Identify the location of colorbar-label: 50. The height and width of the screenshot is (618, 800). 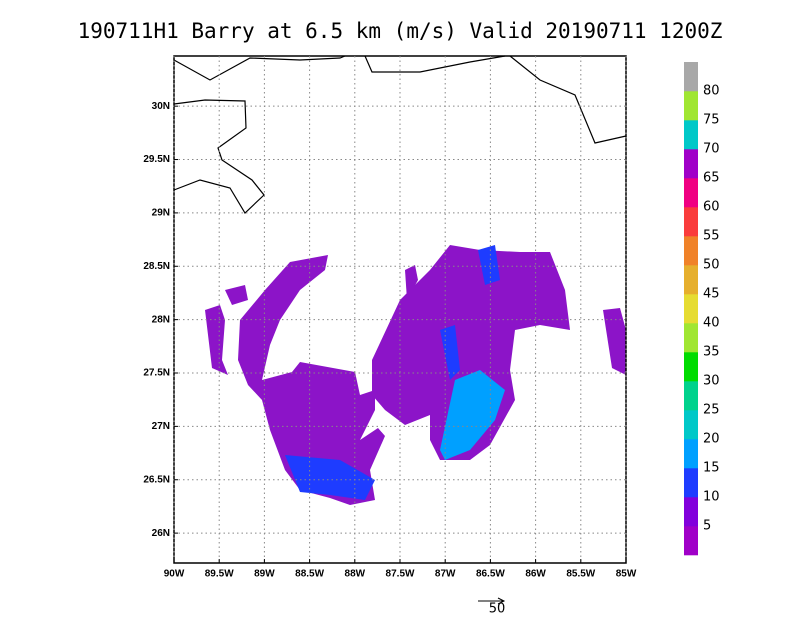
(711, 265).